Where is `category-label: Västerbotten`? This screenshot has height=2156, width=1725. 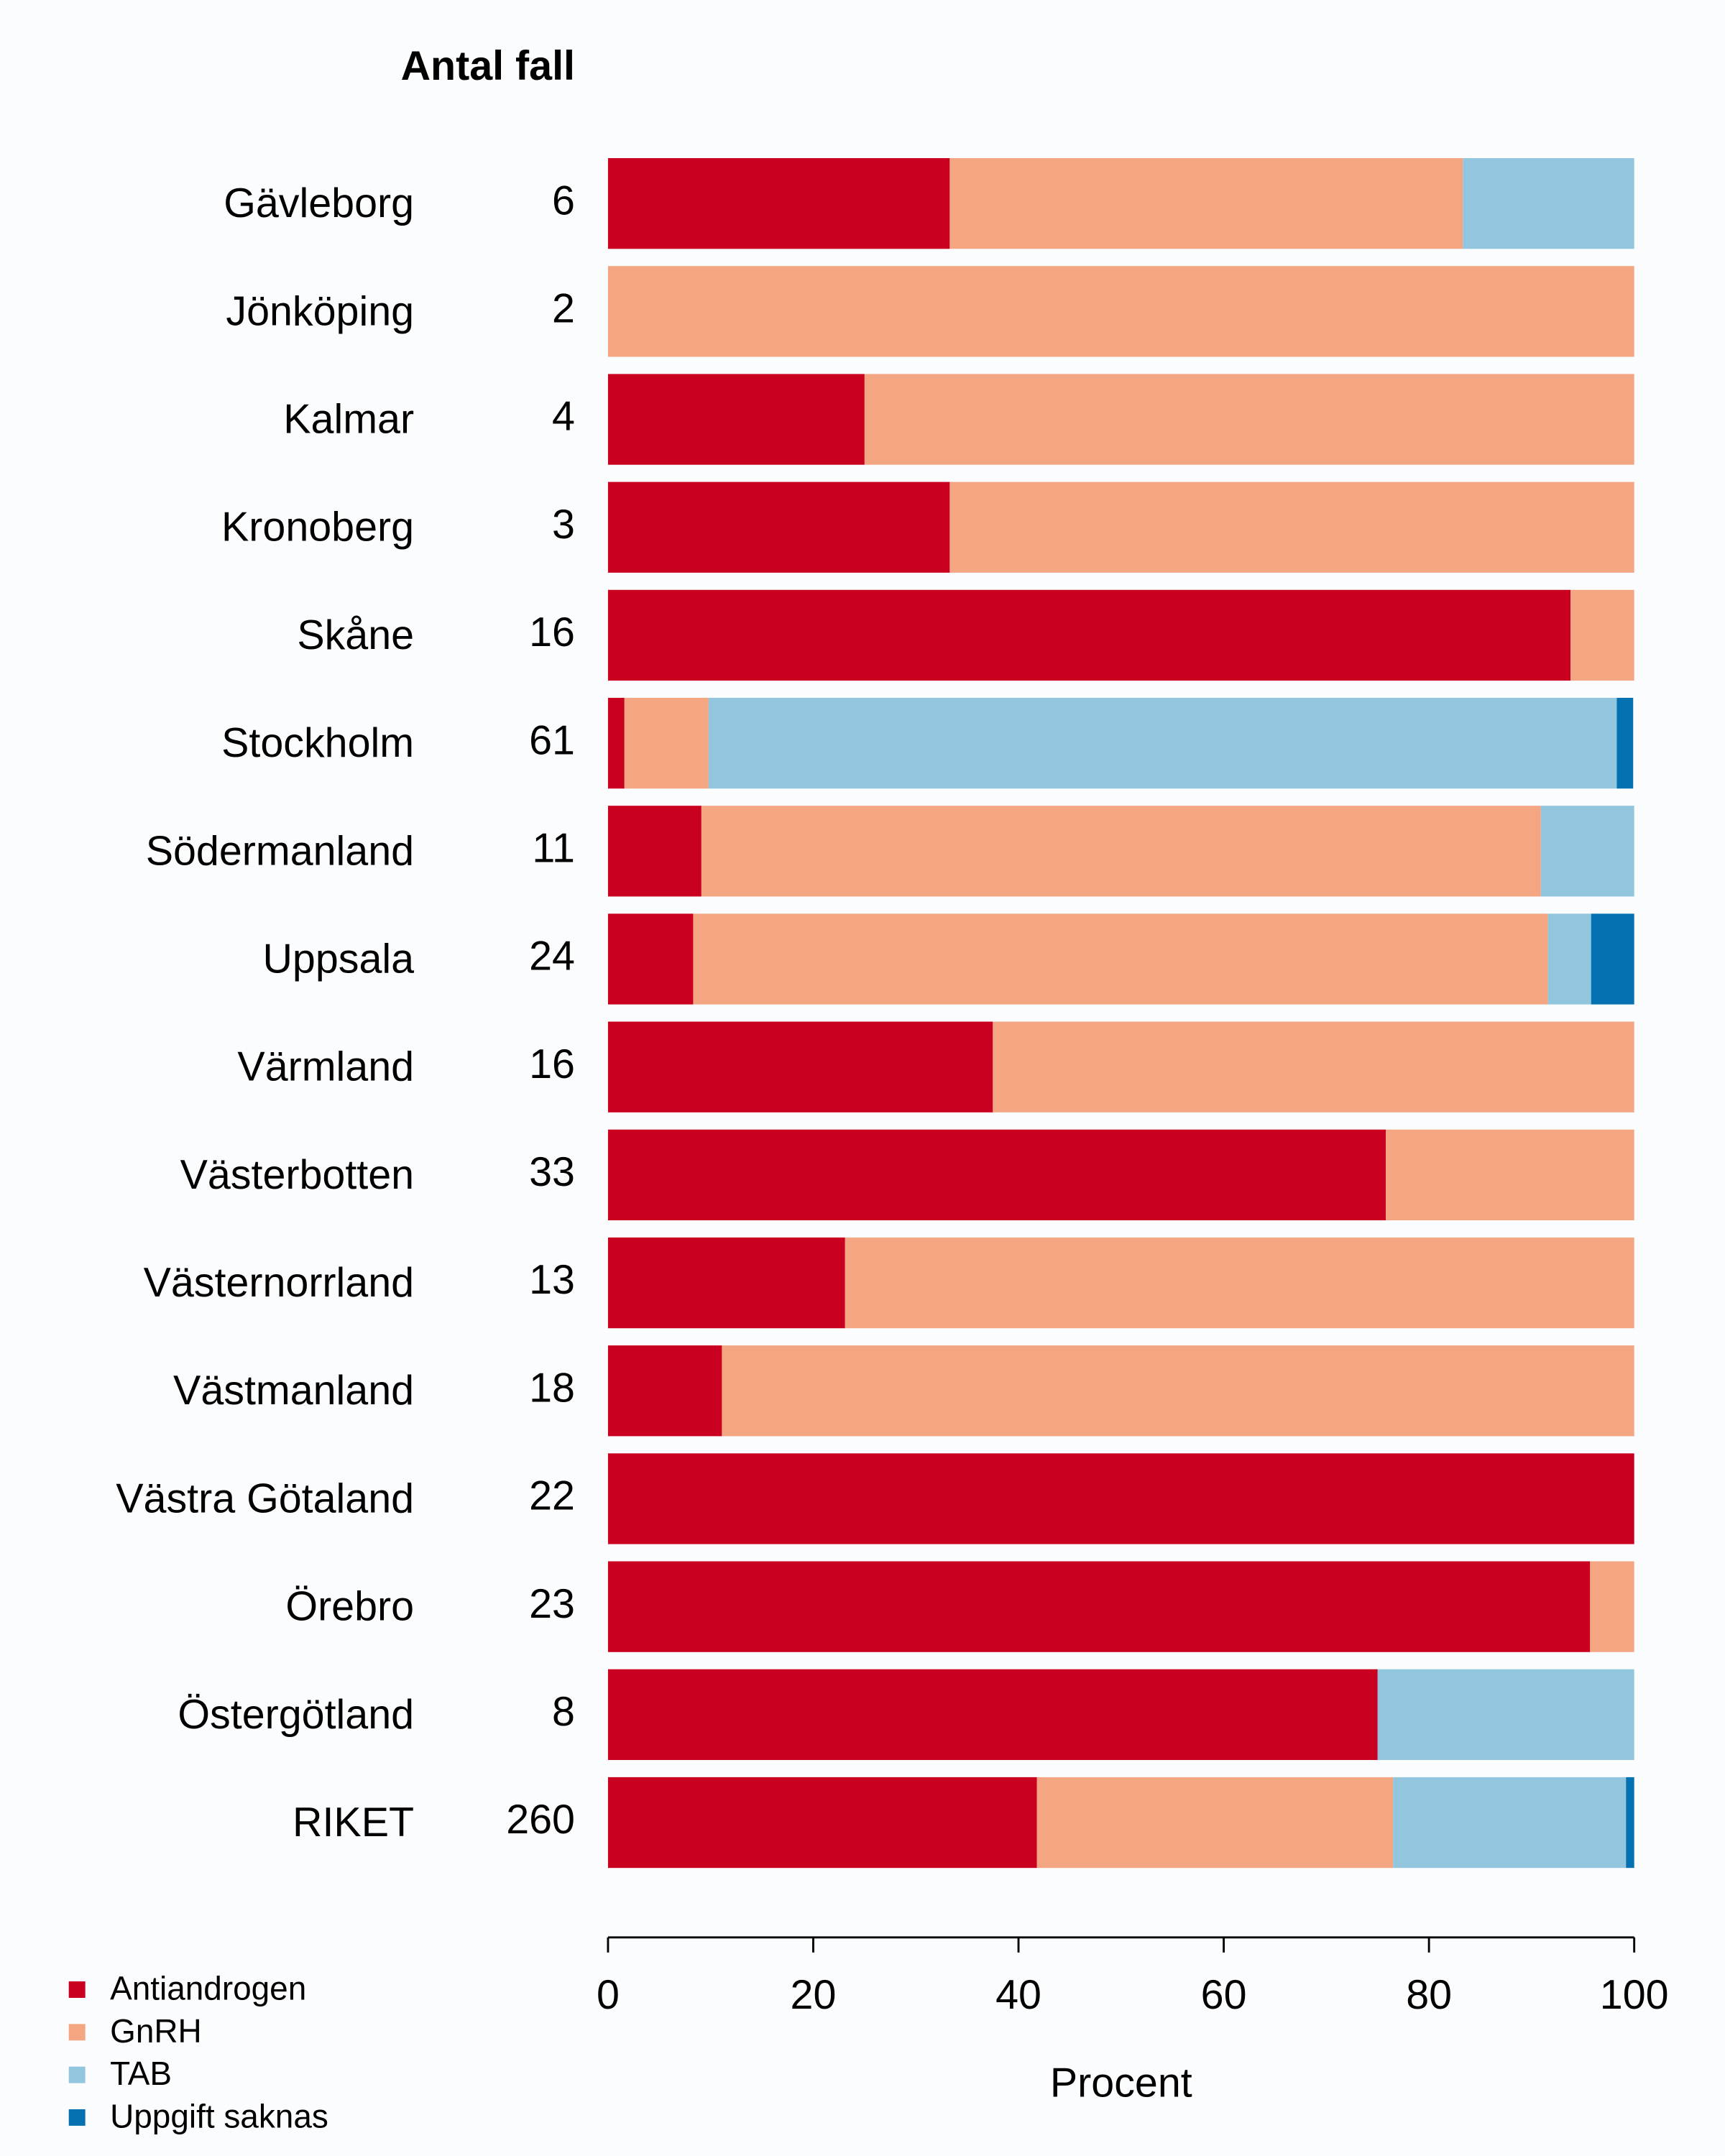 category-label: Västerbotten is located at coordinates (297, 1175).